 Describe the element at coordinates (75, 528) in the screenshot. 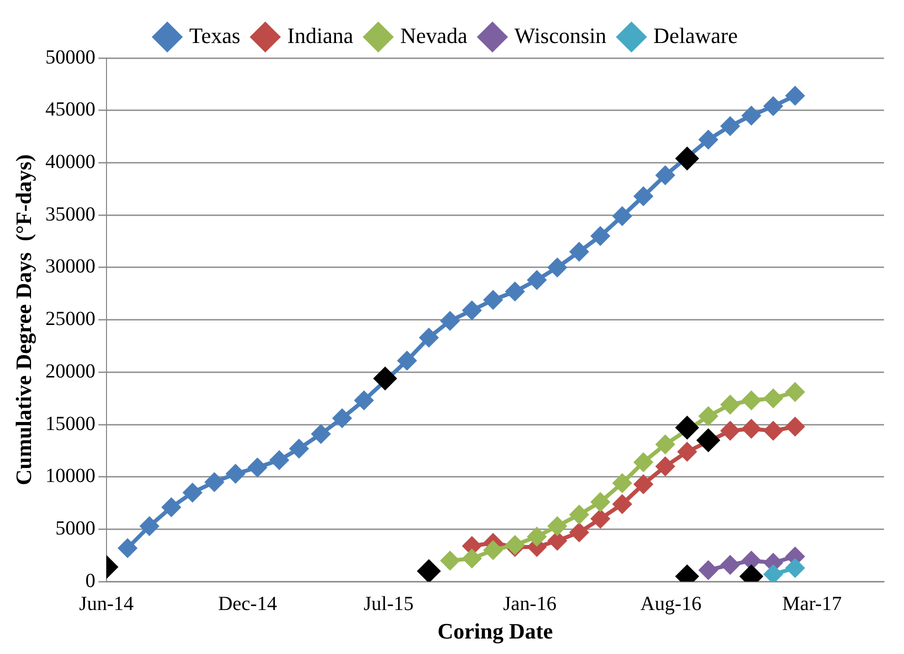

I see `y-tick-label: 5000` at that location.